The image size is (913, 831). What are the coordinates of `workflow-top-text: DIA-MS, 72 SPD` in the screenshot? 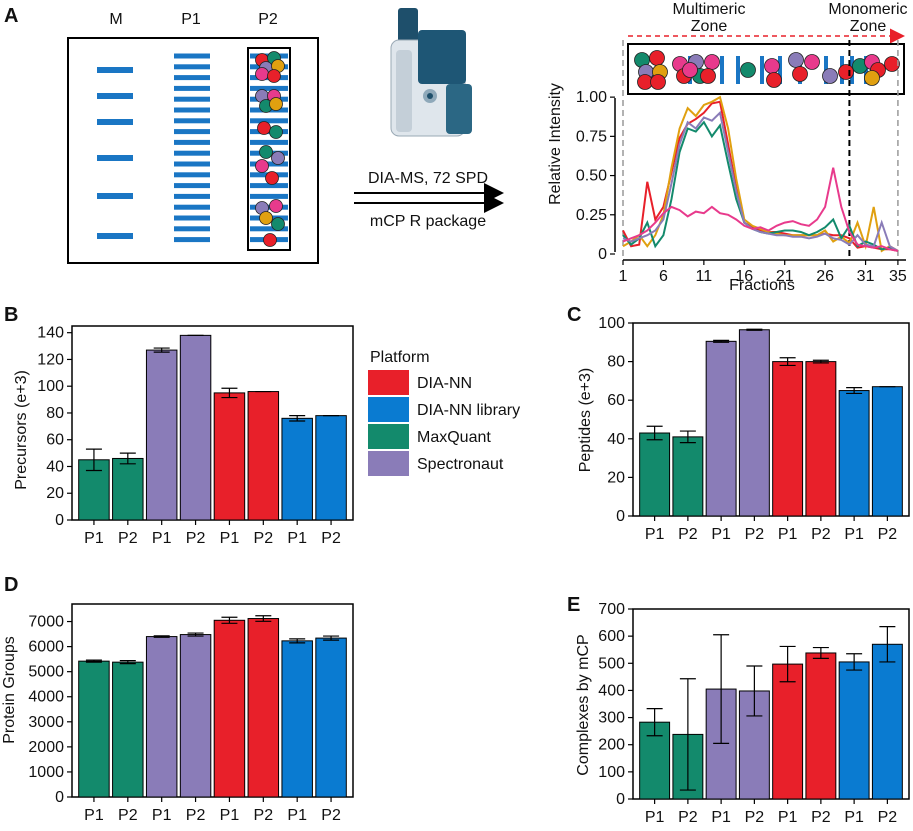 It's located at (428, 178).